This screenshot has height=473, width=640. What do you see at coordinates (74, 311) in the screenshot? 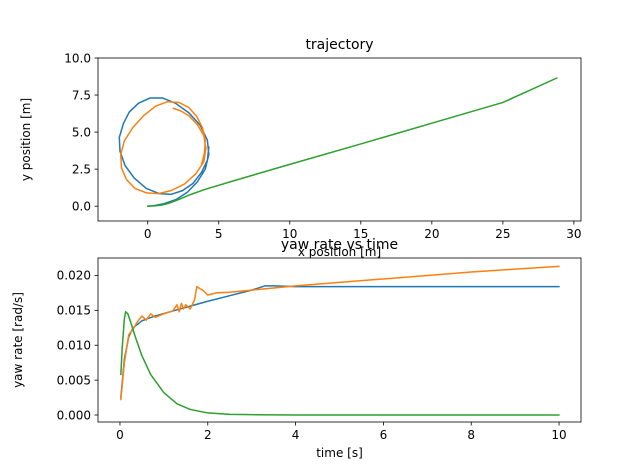
I see `yaw-rate-y-tick-label: 0.015` at bounding box center [74, 311].